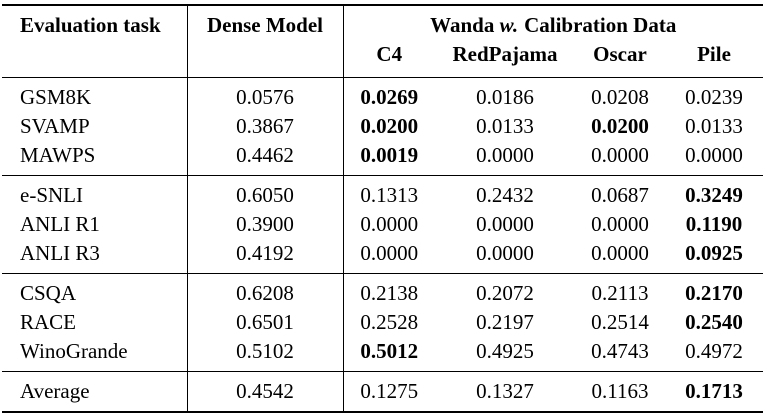 The image size is (765, 419). I want to click on value-cell-c4: 0.0200, so click(389, 126).